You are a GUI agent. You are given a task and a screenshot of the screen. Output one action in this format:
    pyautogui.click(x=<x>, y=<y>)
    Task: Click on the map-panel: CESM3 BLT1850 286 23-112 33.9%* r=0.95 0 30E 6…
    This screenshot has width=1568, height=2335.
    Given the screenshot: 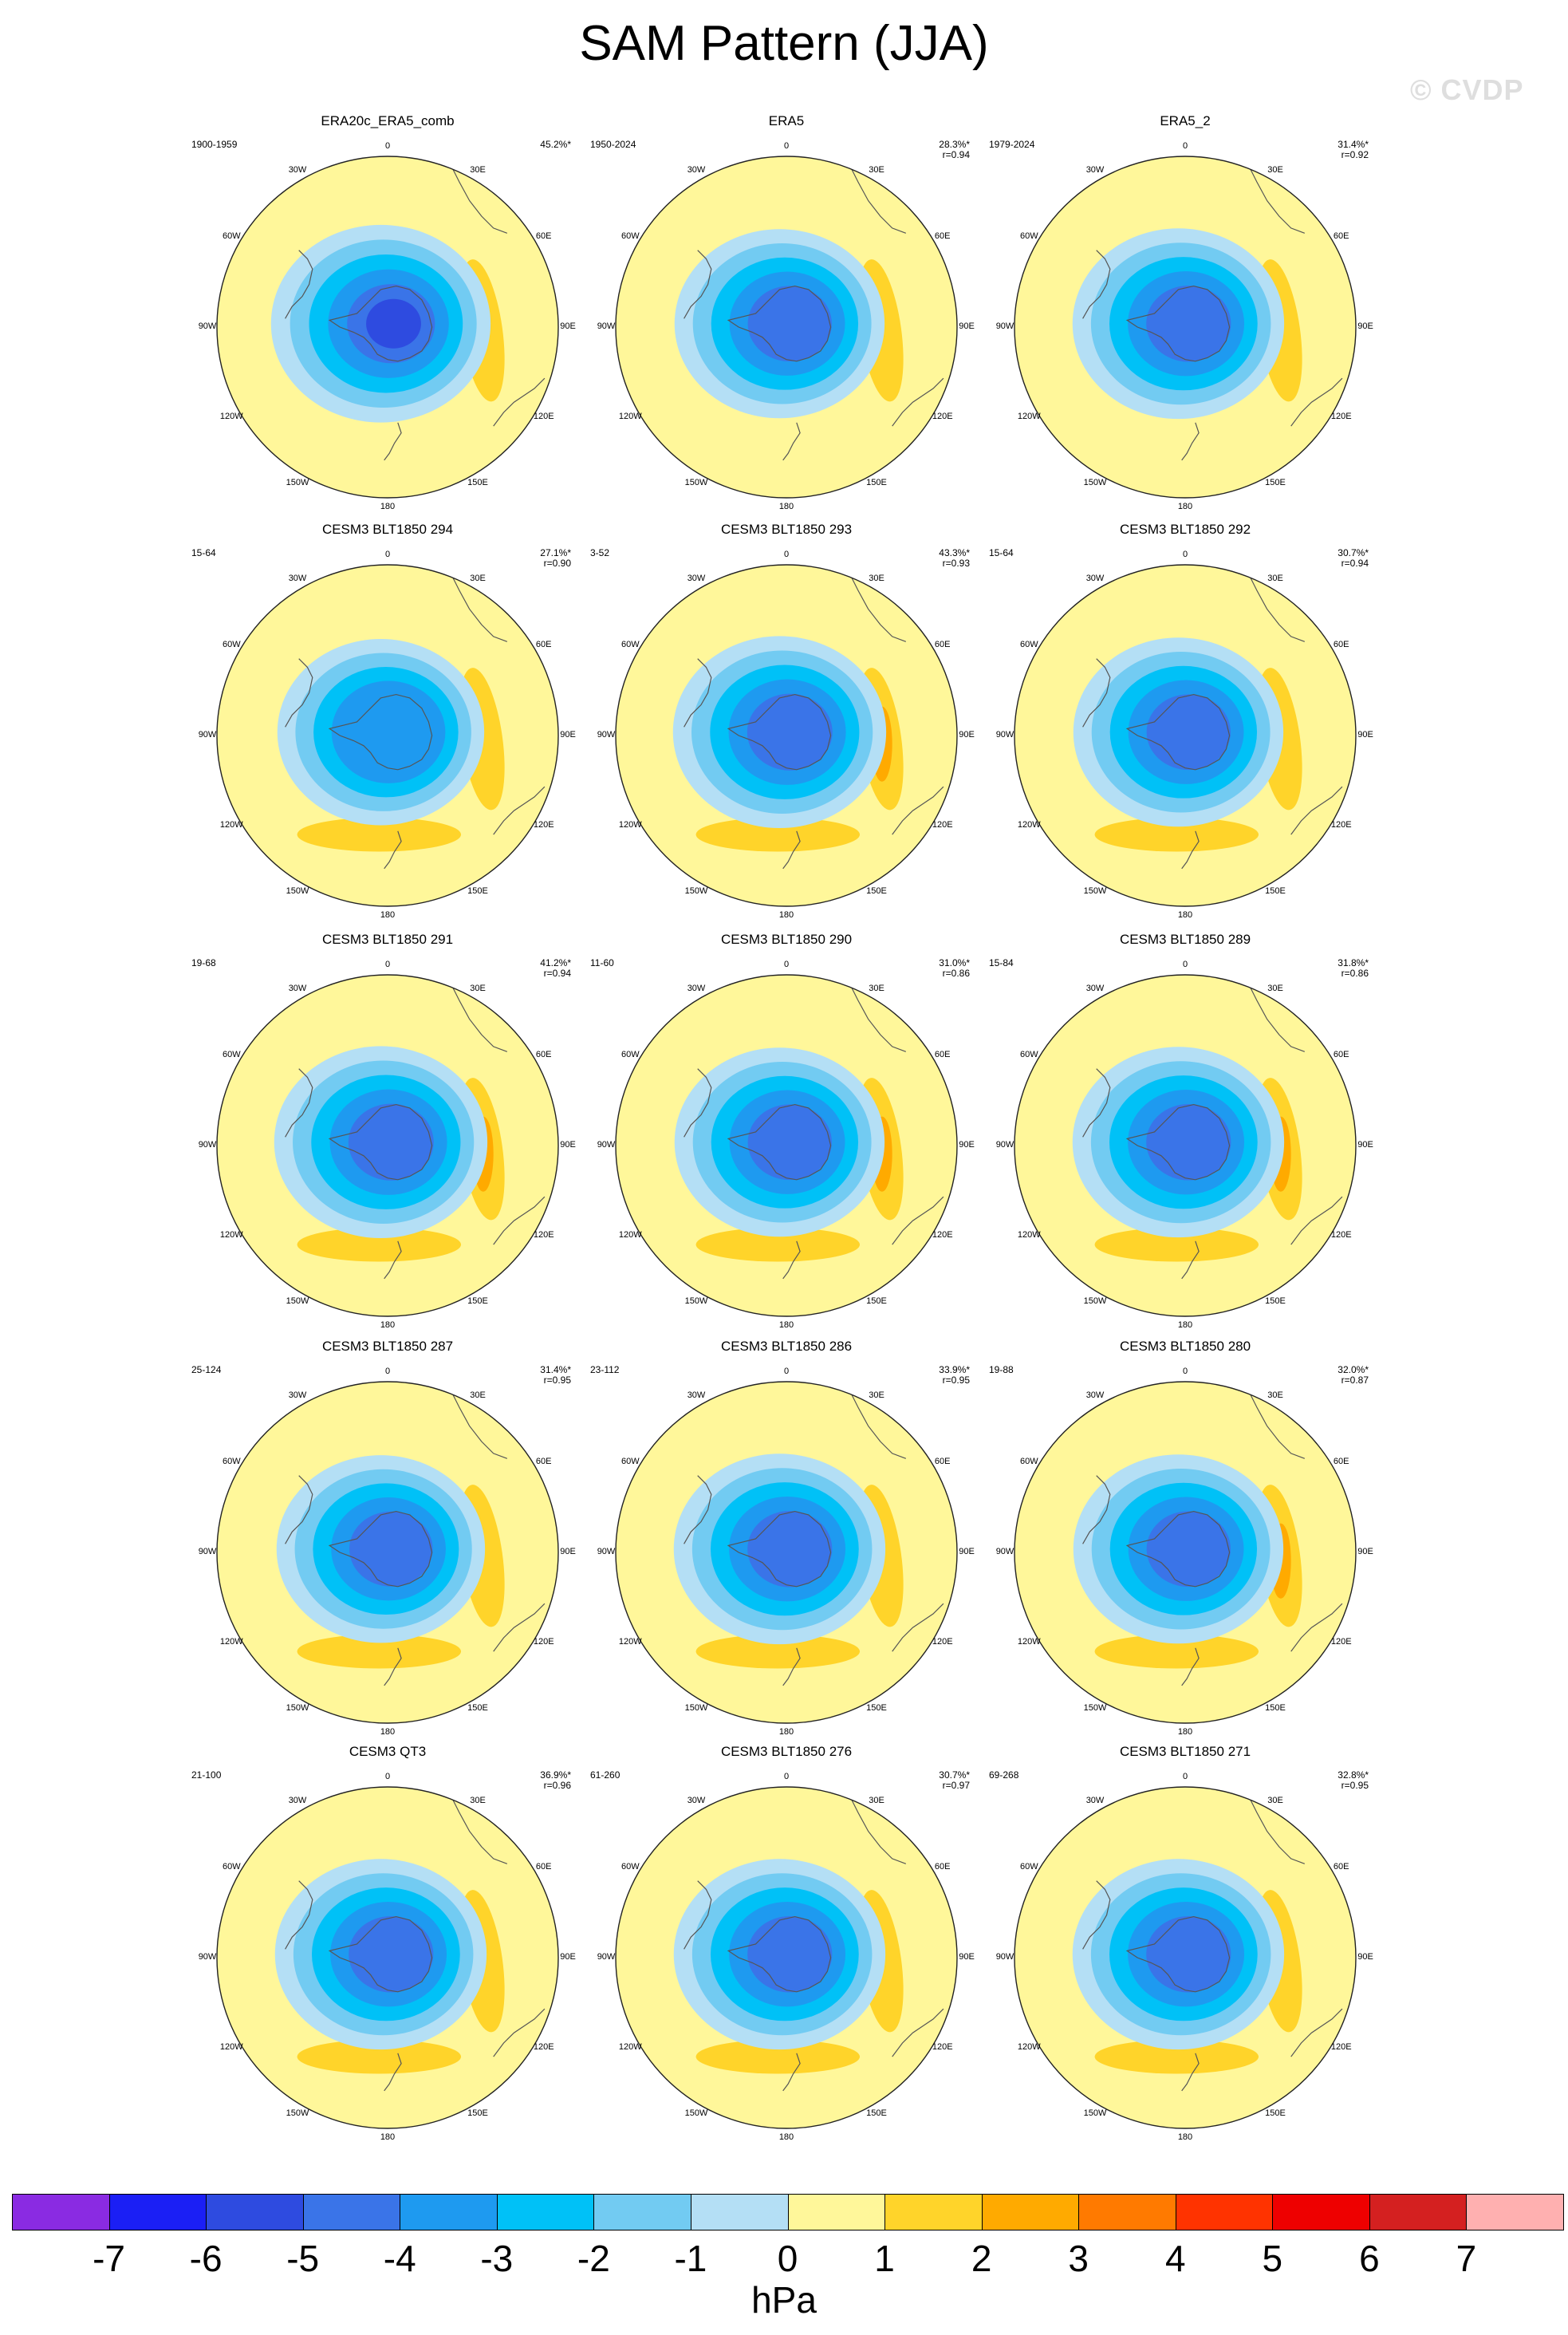 What is the action you would take?
    pyautogui.click(x=786, y=1548)
    